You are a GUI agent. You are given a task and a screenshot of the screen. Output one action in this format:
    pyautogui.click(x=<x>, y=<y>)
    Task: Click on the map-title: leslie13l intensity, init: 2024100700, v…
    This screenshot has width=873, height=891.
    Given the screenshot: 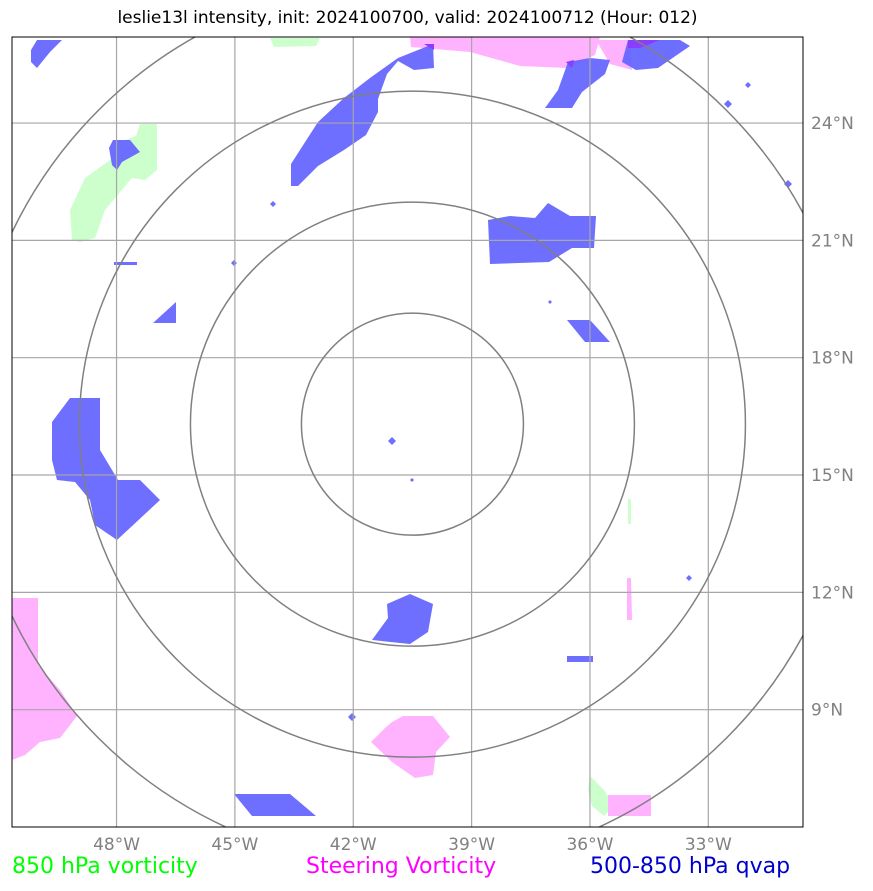 What is the action you would take?
    pyautogui.click(x=407, y=18)
    